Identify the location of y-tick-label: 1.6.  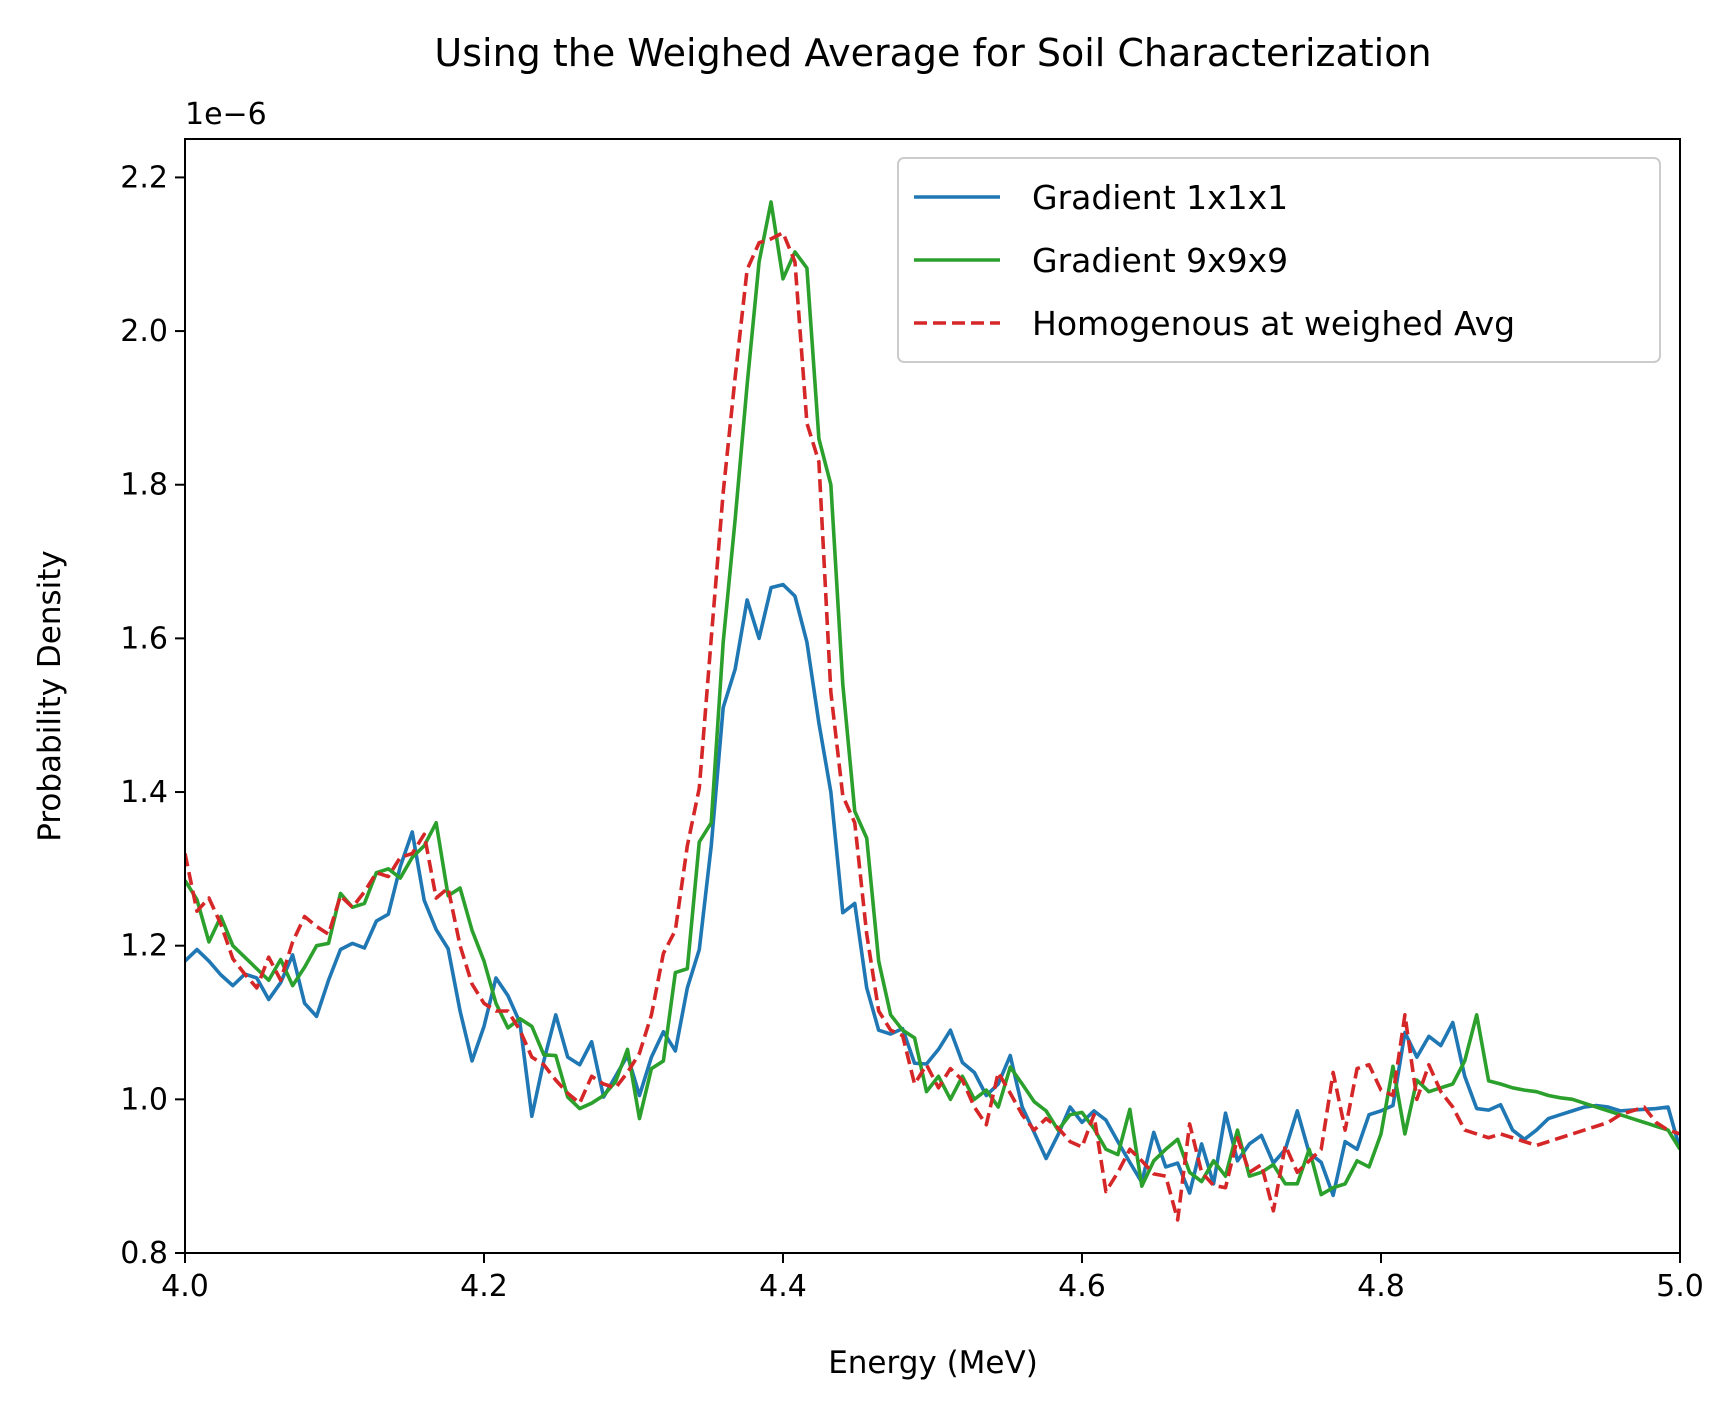
(144, 638).